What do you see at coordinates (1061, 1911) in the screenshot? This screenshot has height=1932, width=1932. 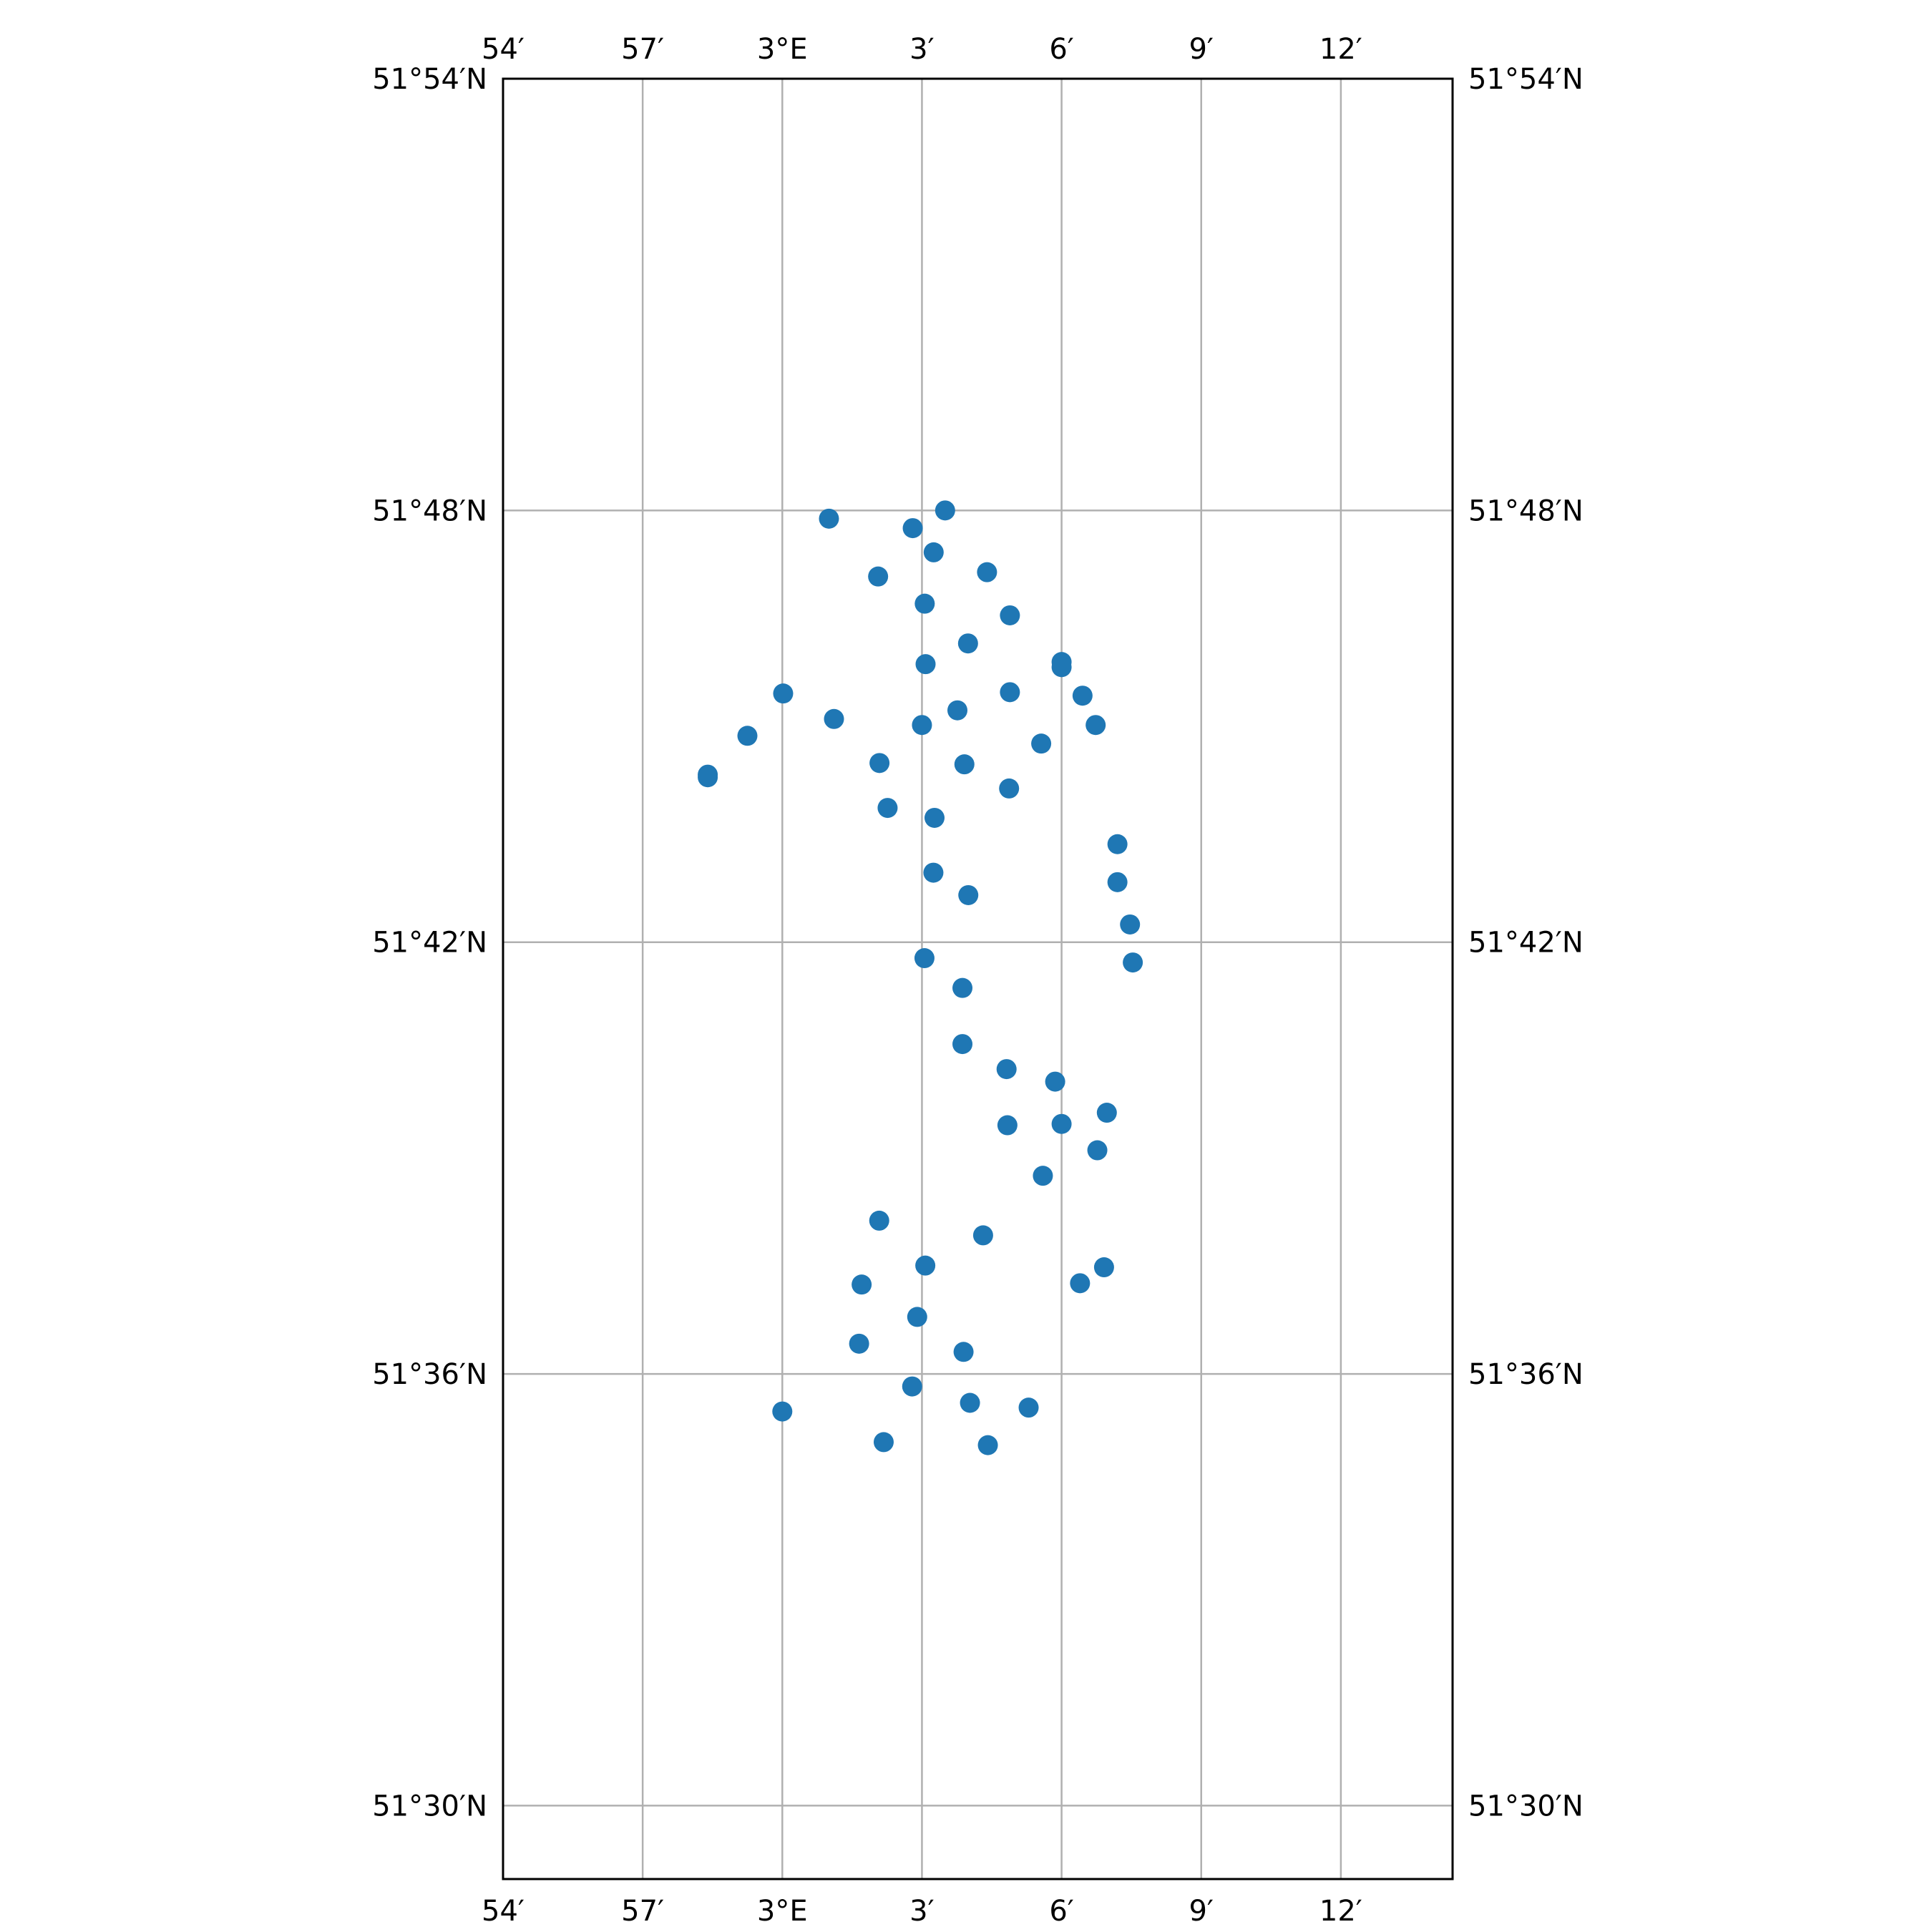 I see `lon-tick-label-bottom: 6′` at bounding box center [1061, 1911].